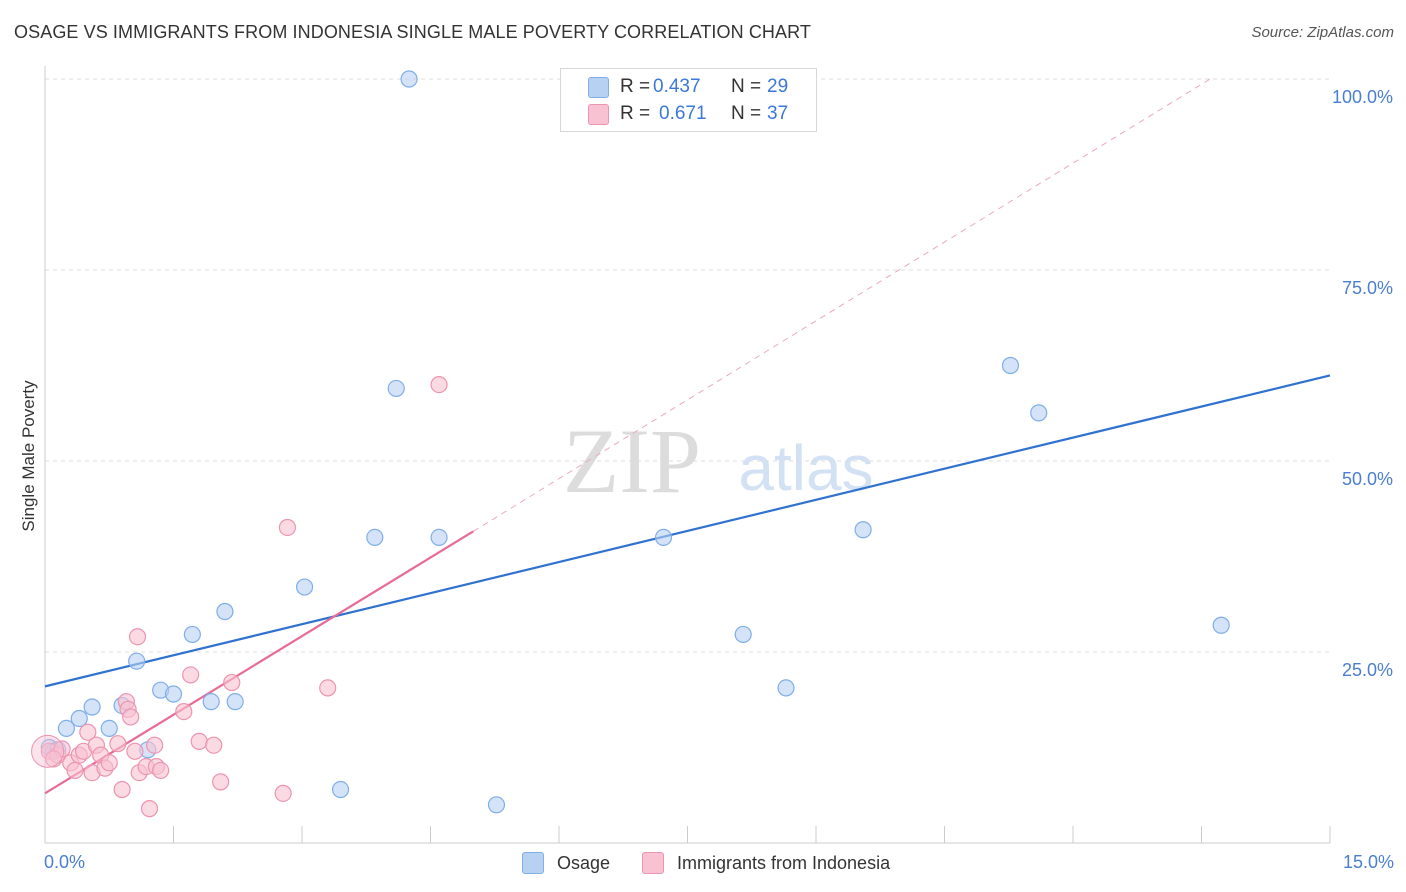 This screenshot has height=892, width=1406. Describe the element at coordinates (584, 862) in the screenshot. I see `legend-label-osage: Osage` at that location.